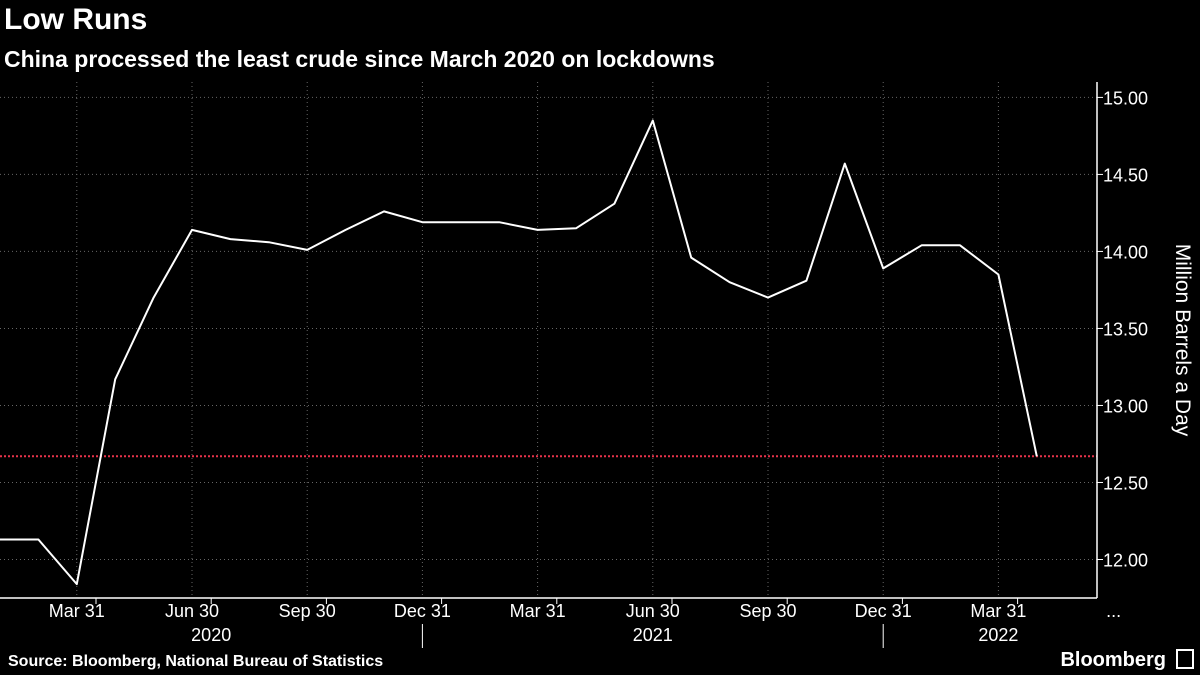  What do you see at coordinates (211, 635) in the screenshot?
I see `x-year-label: 2020` at bounding box center [211, 635].